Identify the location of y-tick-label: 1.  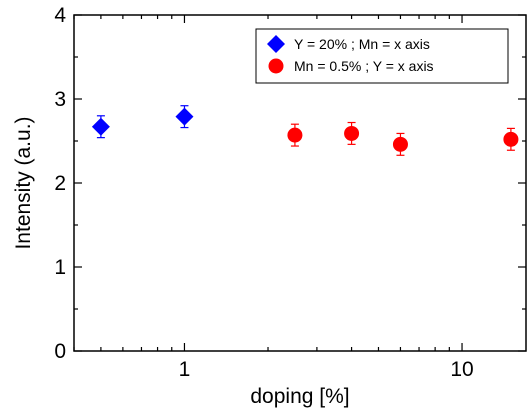
(60, 267).